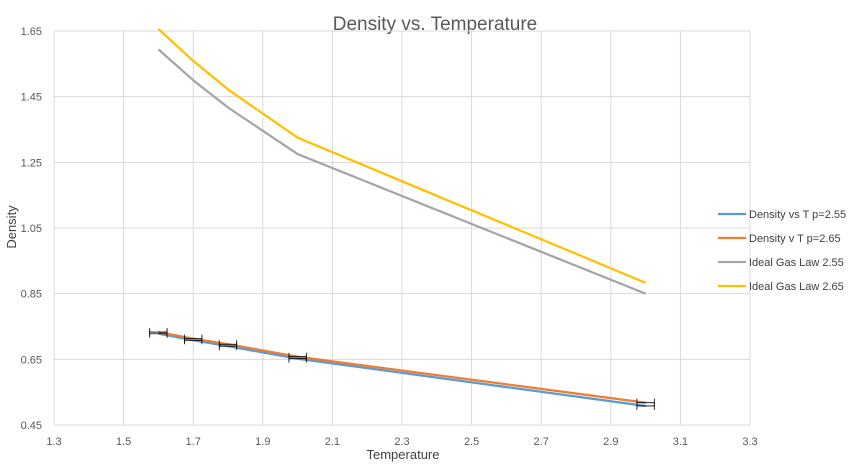  What do you see at coordinates (403, 454) in the screenshot?
I see `x-axis-label: Temperature` at bounding box center [403, 454].